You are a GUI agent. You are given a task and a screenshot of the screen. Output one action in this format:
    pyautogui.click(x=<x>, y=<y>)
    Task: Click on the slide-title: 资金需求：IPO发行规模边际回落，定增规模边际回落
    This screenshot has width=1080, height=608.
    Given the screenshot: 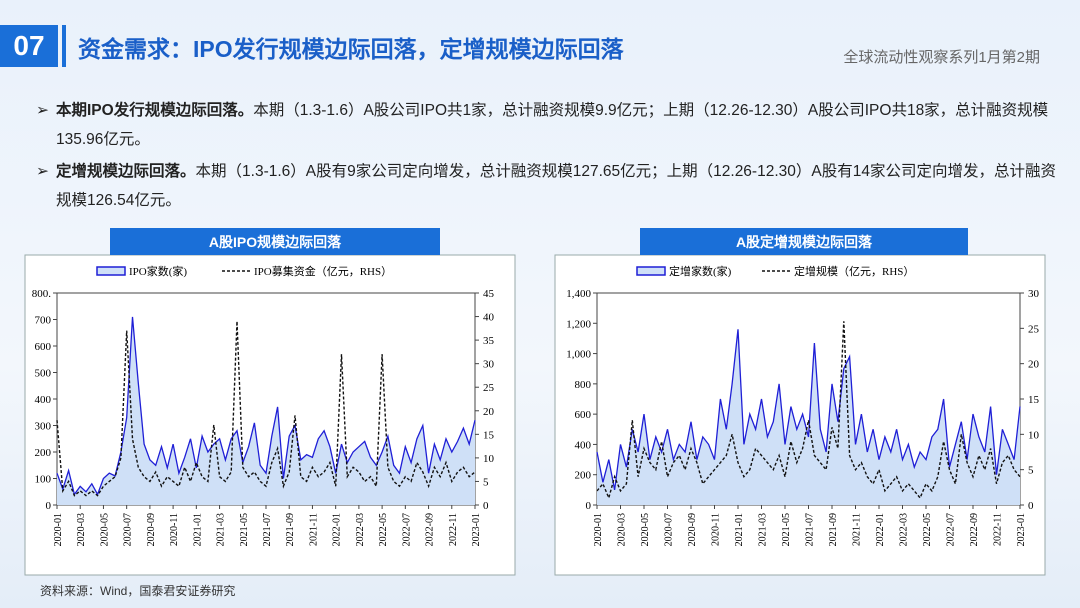 What is the action you would take?
    pyautogui.click(x=351, y=49)
    